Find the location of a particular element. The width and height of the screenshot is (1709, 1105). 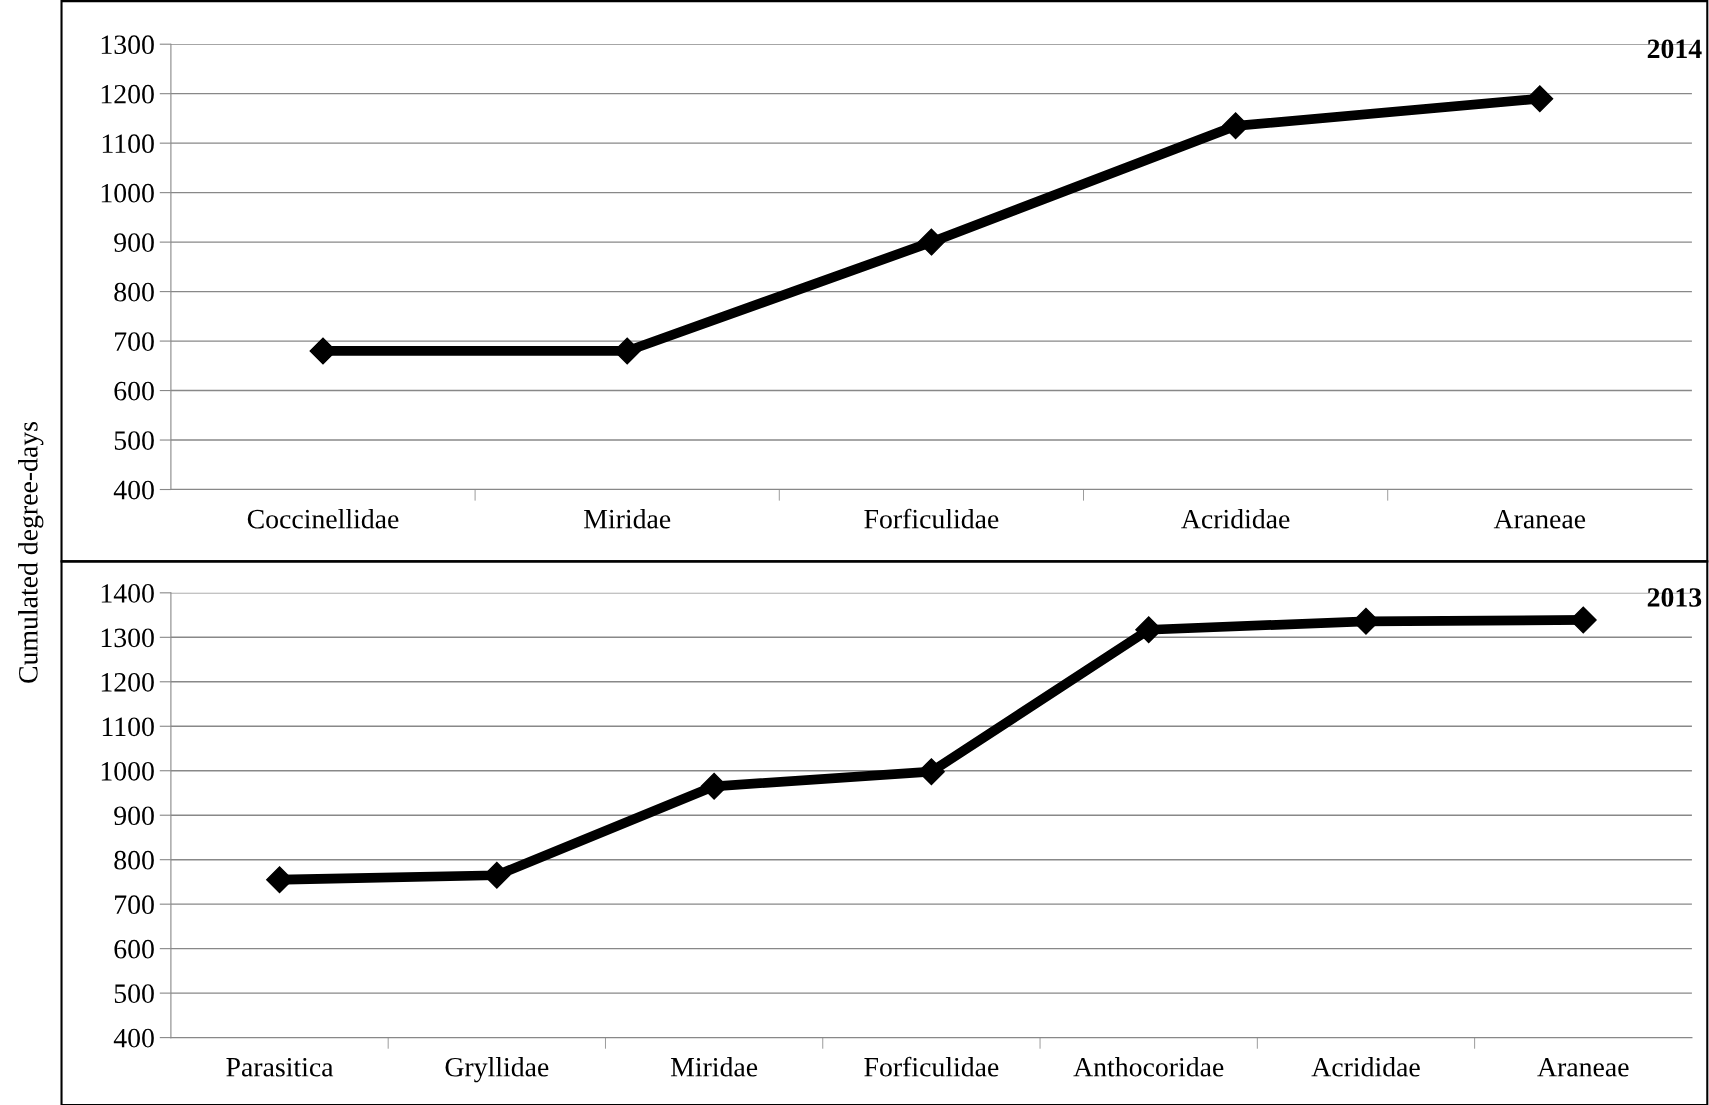

y-axis-title: Cumulated degree-days is located at coordinates (31, 552).